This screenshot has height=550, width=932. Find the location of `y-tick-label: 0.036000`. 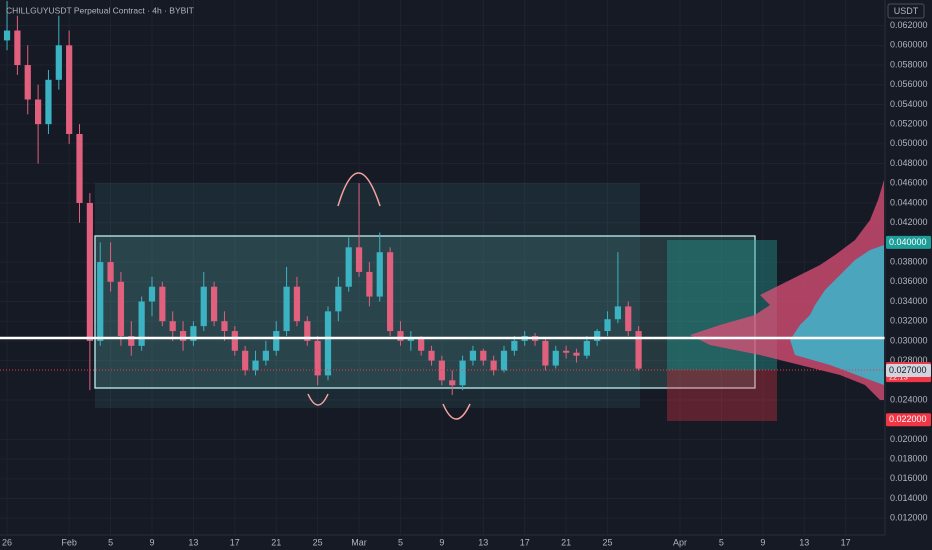

y-tick-label: 0.036000 is located at coordinates (909, 281).